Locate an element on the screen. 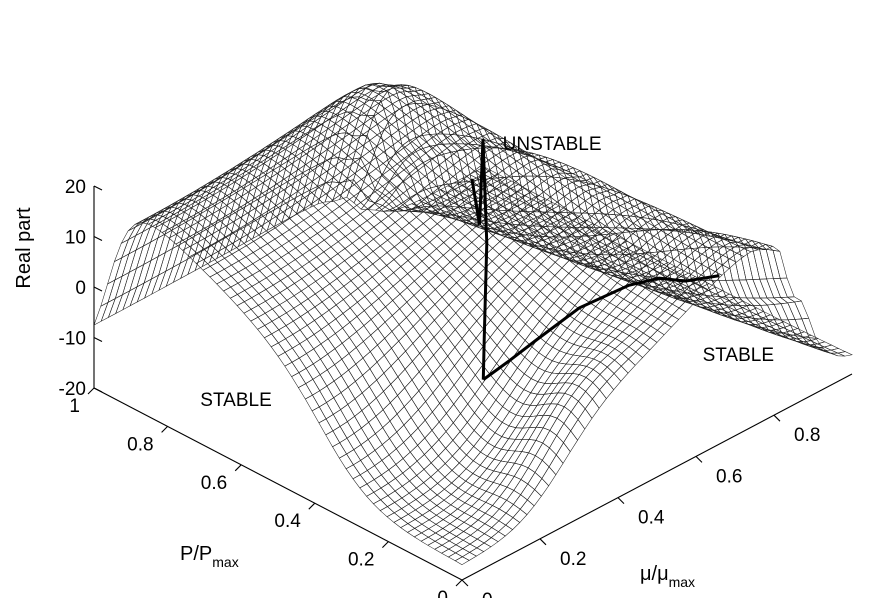  y-tick-label: 0.4 is located at coordinates (651, 518).